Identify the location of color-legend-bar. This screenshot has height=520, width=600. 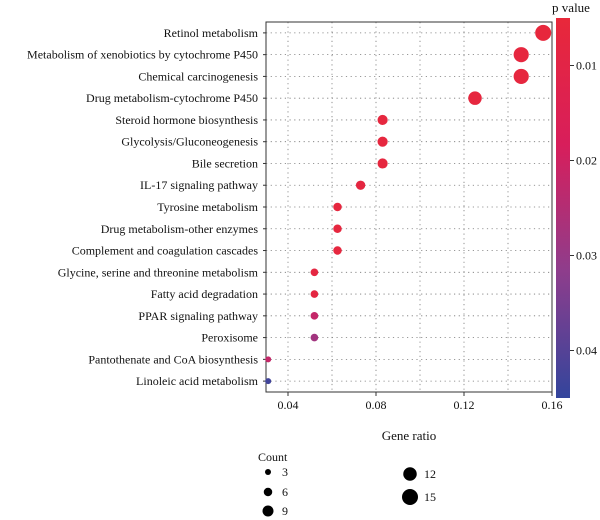
(563, 208).